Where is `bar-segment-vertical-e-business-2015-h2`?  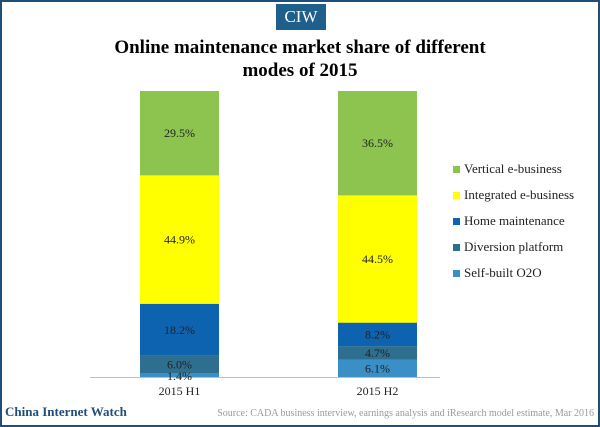
bar-segment-vertical-e-business-2015-h2 is located at coordinates (377, 143).